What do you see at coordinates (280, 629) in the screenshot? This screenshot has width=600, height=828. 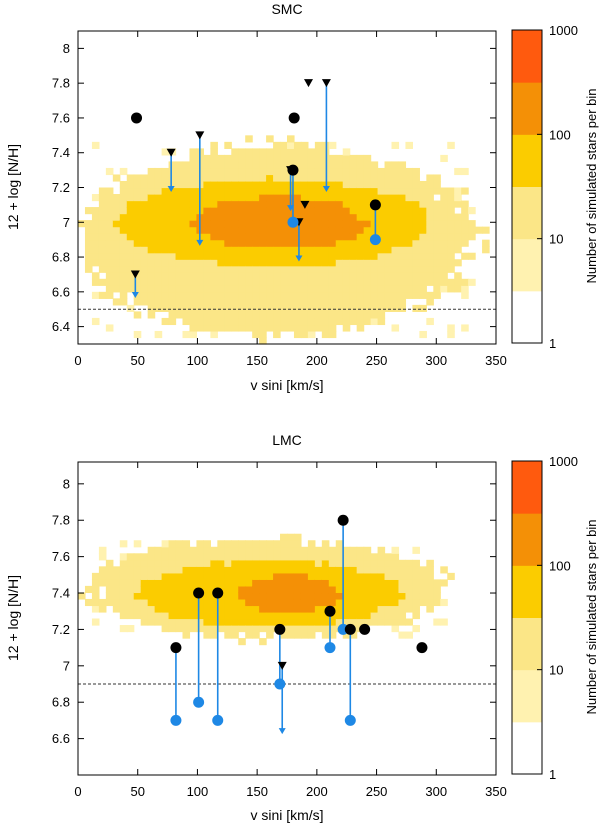 I see `lmc-observed-point` at bounding box center [280, 629].